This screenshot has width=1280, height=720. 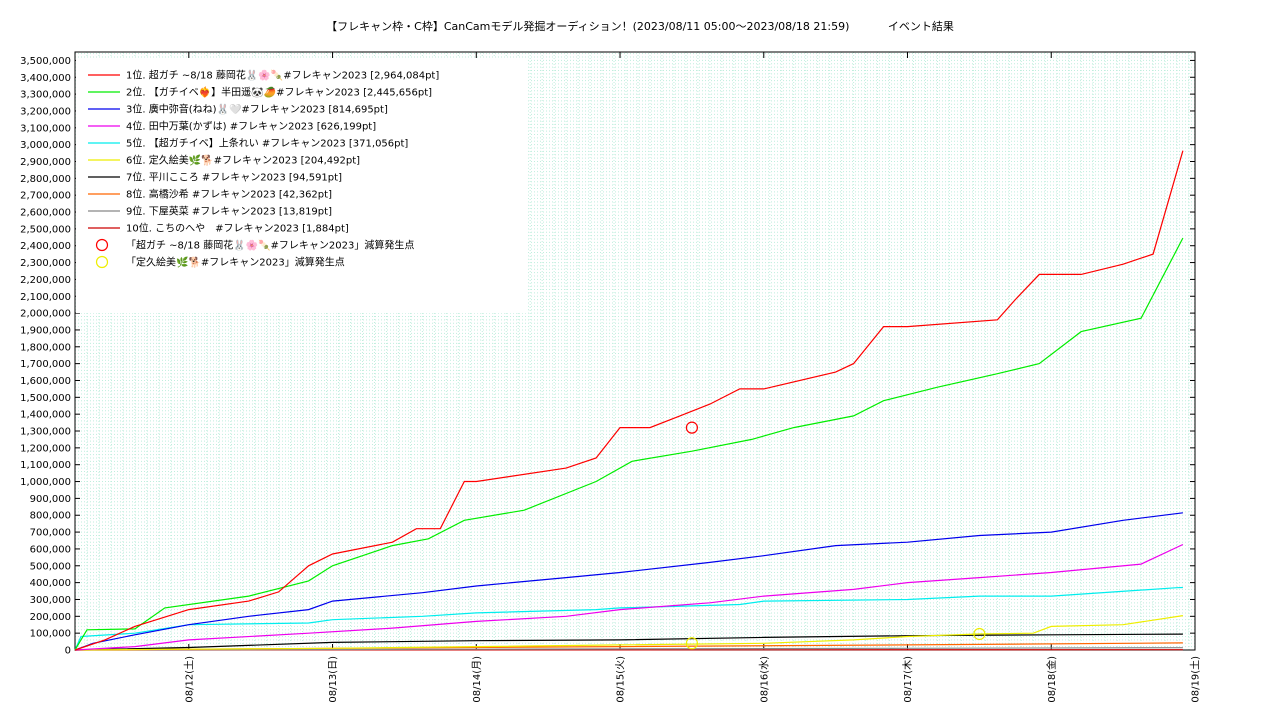 What do you see at coordinates (50, 600) in the screenshot?
I see `y-tick-label: 300,000` at bounding box center [50, 600].